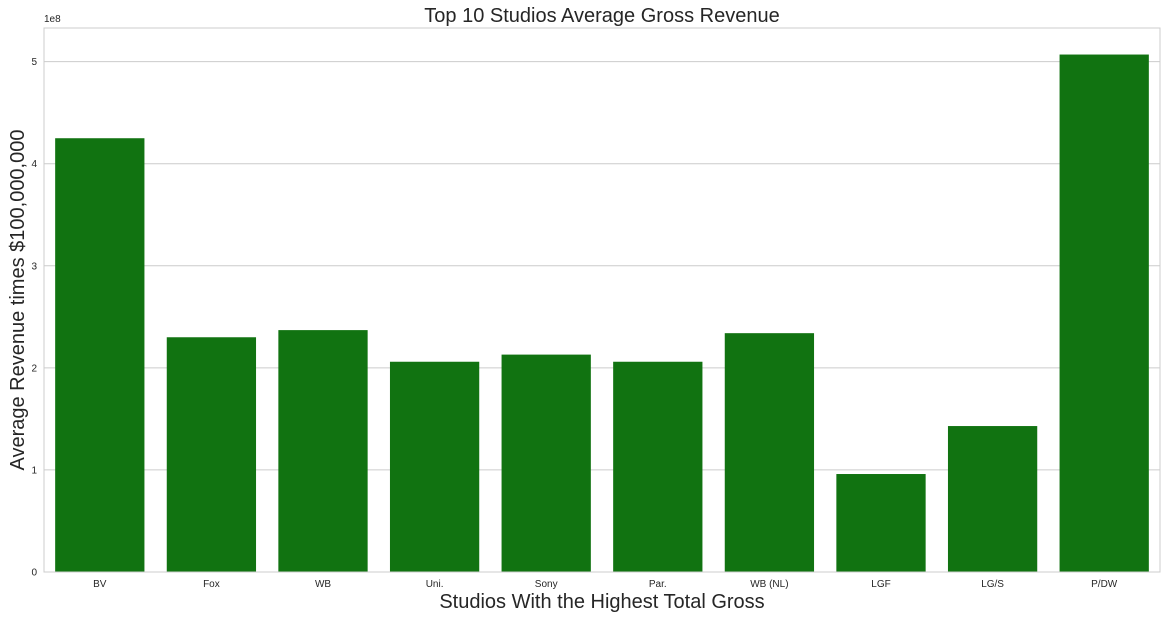 Image resolution: width=1167 pixels, height=618 pixels. Describe the element at coordinates (52, 19) in the screenshot. I see `y-axis-offset-label: 1e8` at that location.